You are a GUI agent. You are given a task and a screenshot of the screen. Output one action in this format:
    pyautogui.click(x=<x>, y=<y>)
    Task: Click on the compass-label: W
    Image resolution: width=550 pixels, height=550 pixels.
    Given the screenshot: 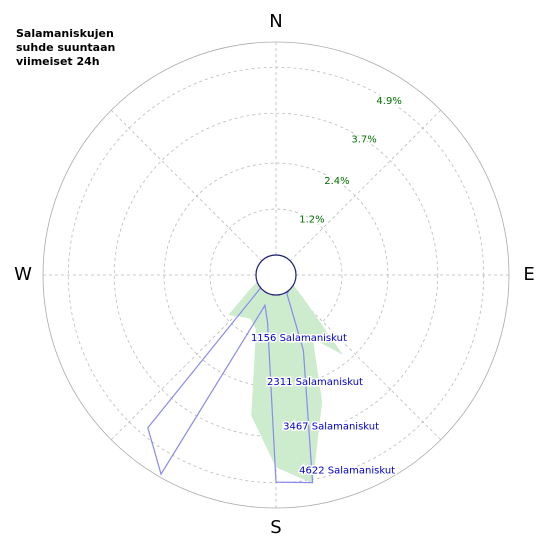 What is the action you would take?
    pyautogui.click(x=23, y=274)
    